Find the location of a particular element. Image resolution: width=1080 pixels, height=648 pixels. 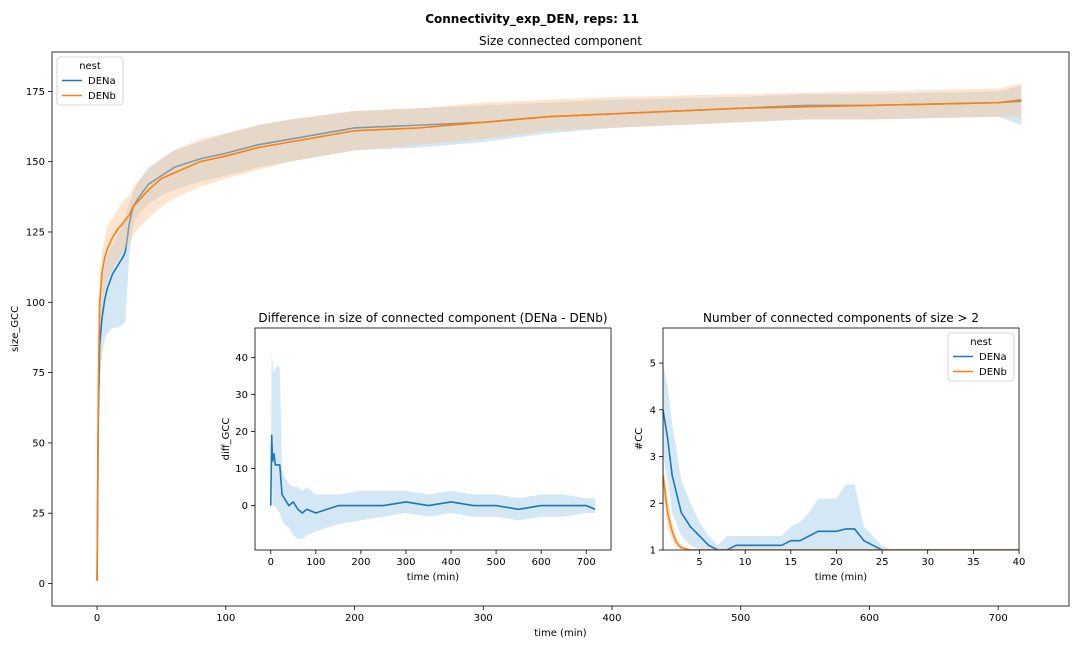

main-ytick-label: 175 is located at coordinates (35, 92).